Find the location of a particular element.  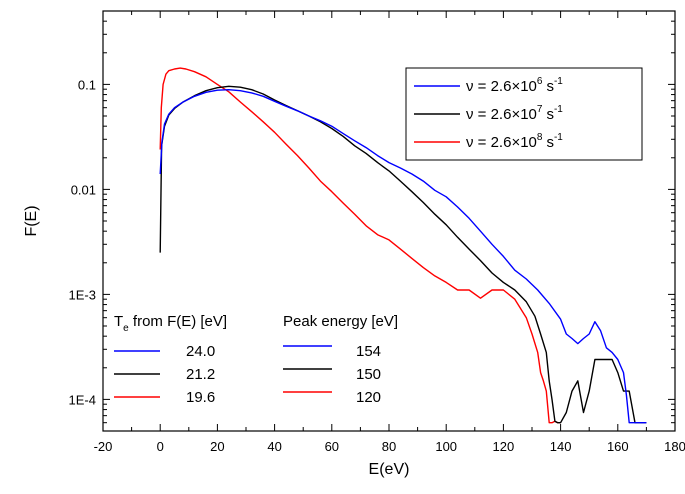

legend-label-2: ν = 2.6×108 s-1 is located at coordinates (514, 141).